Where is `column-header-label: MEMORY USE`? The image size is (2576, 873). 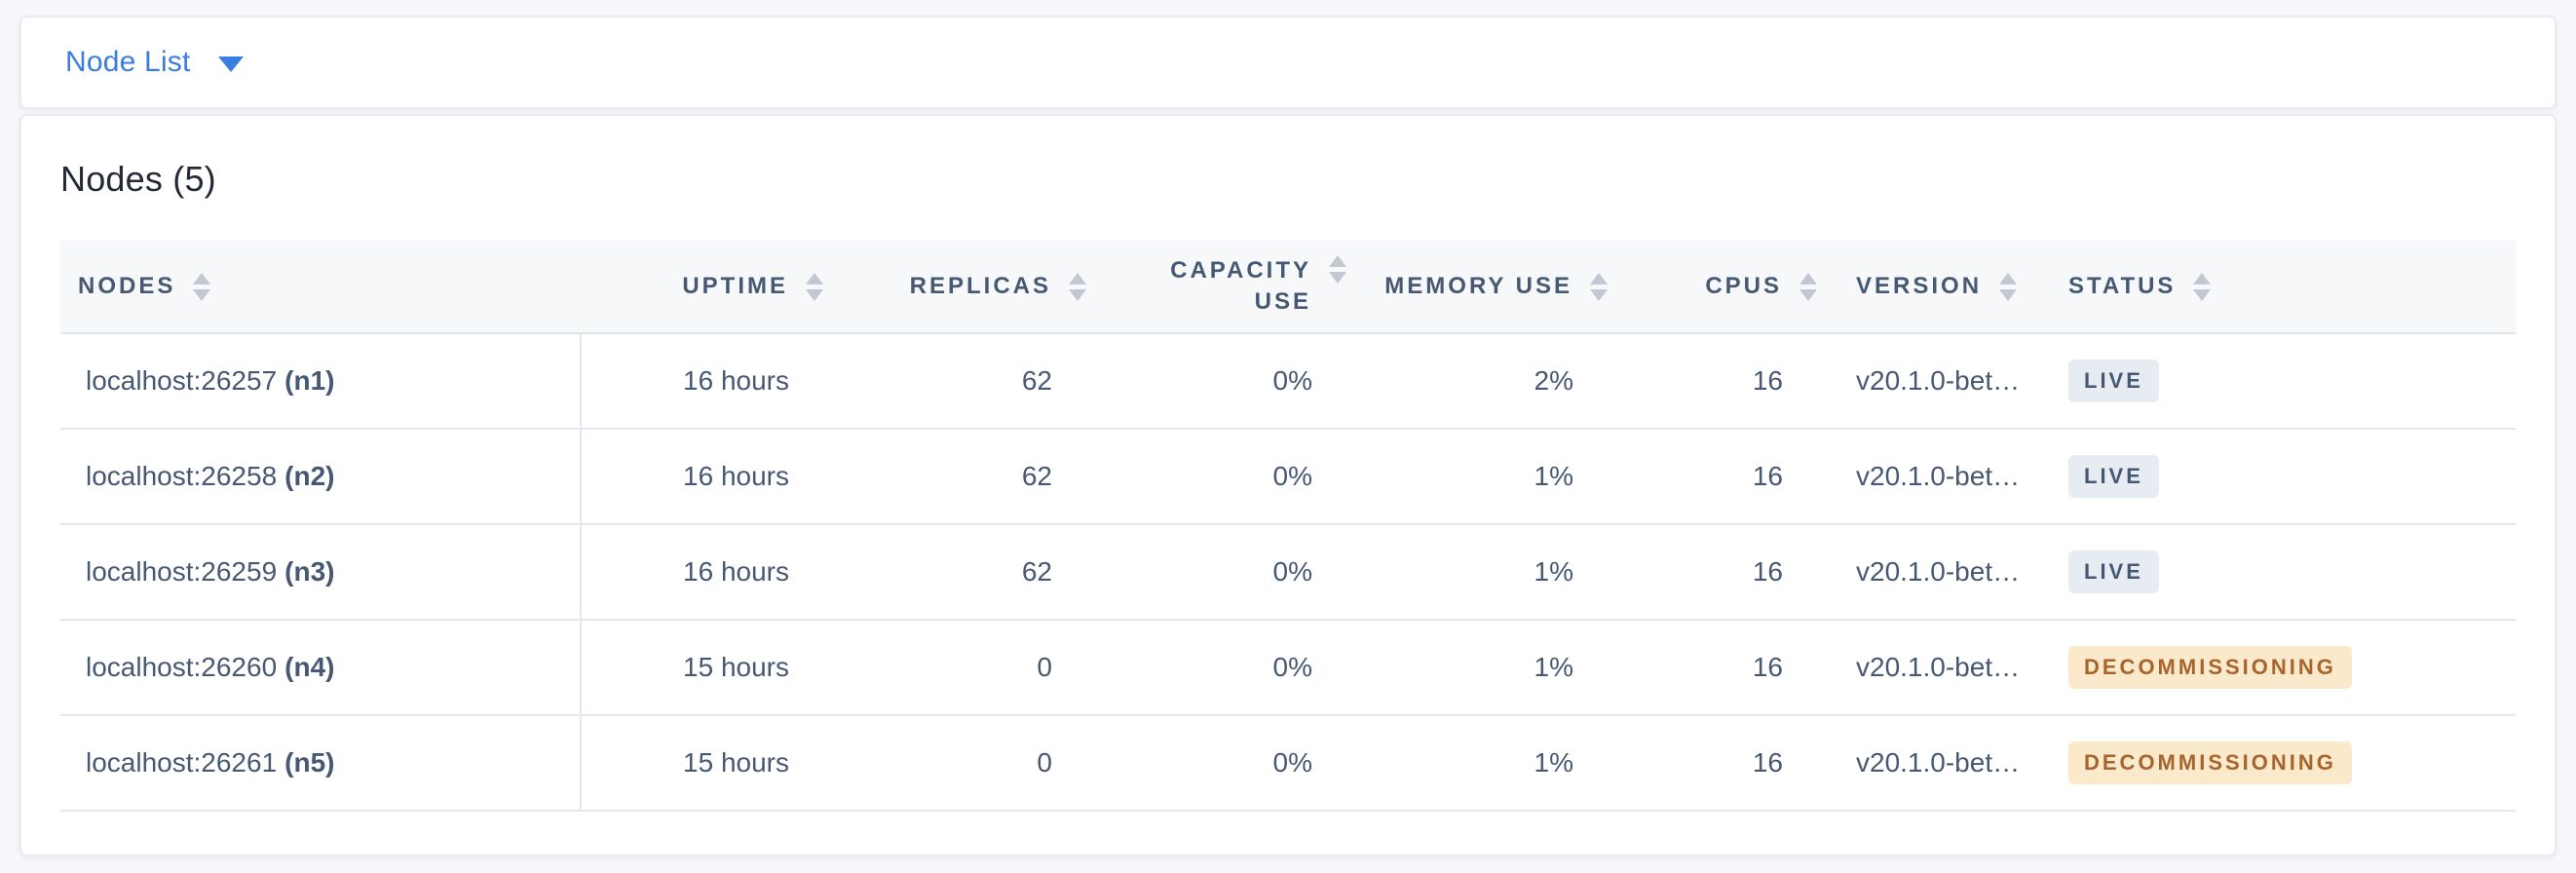
column-header-label: MEMORY USE is located at coordinates (1478, 286).